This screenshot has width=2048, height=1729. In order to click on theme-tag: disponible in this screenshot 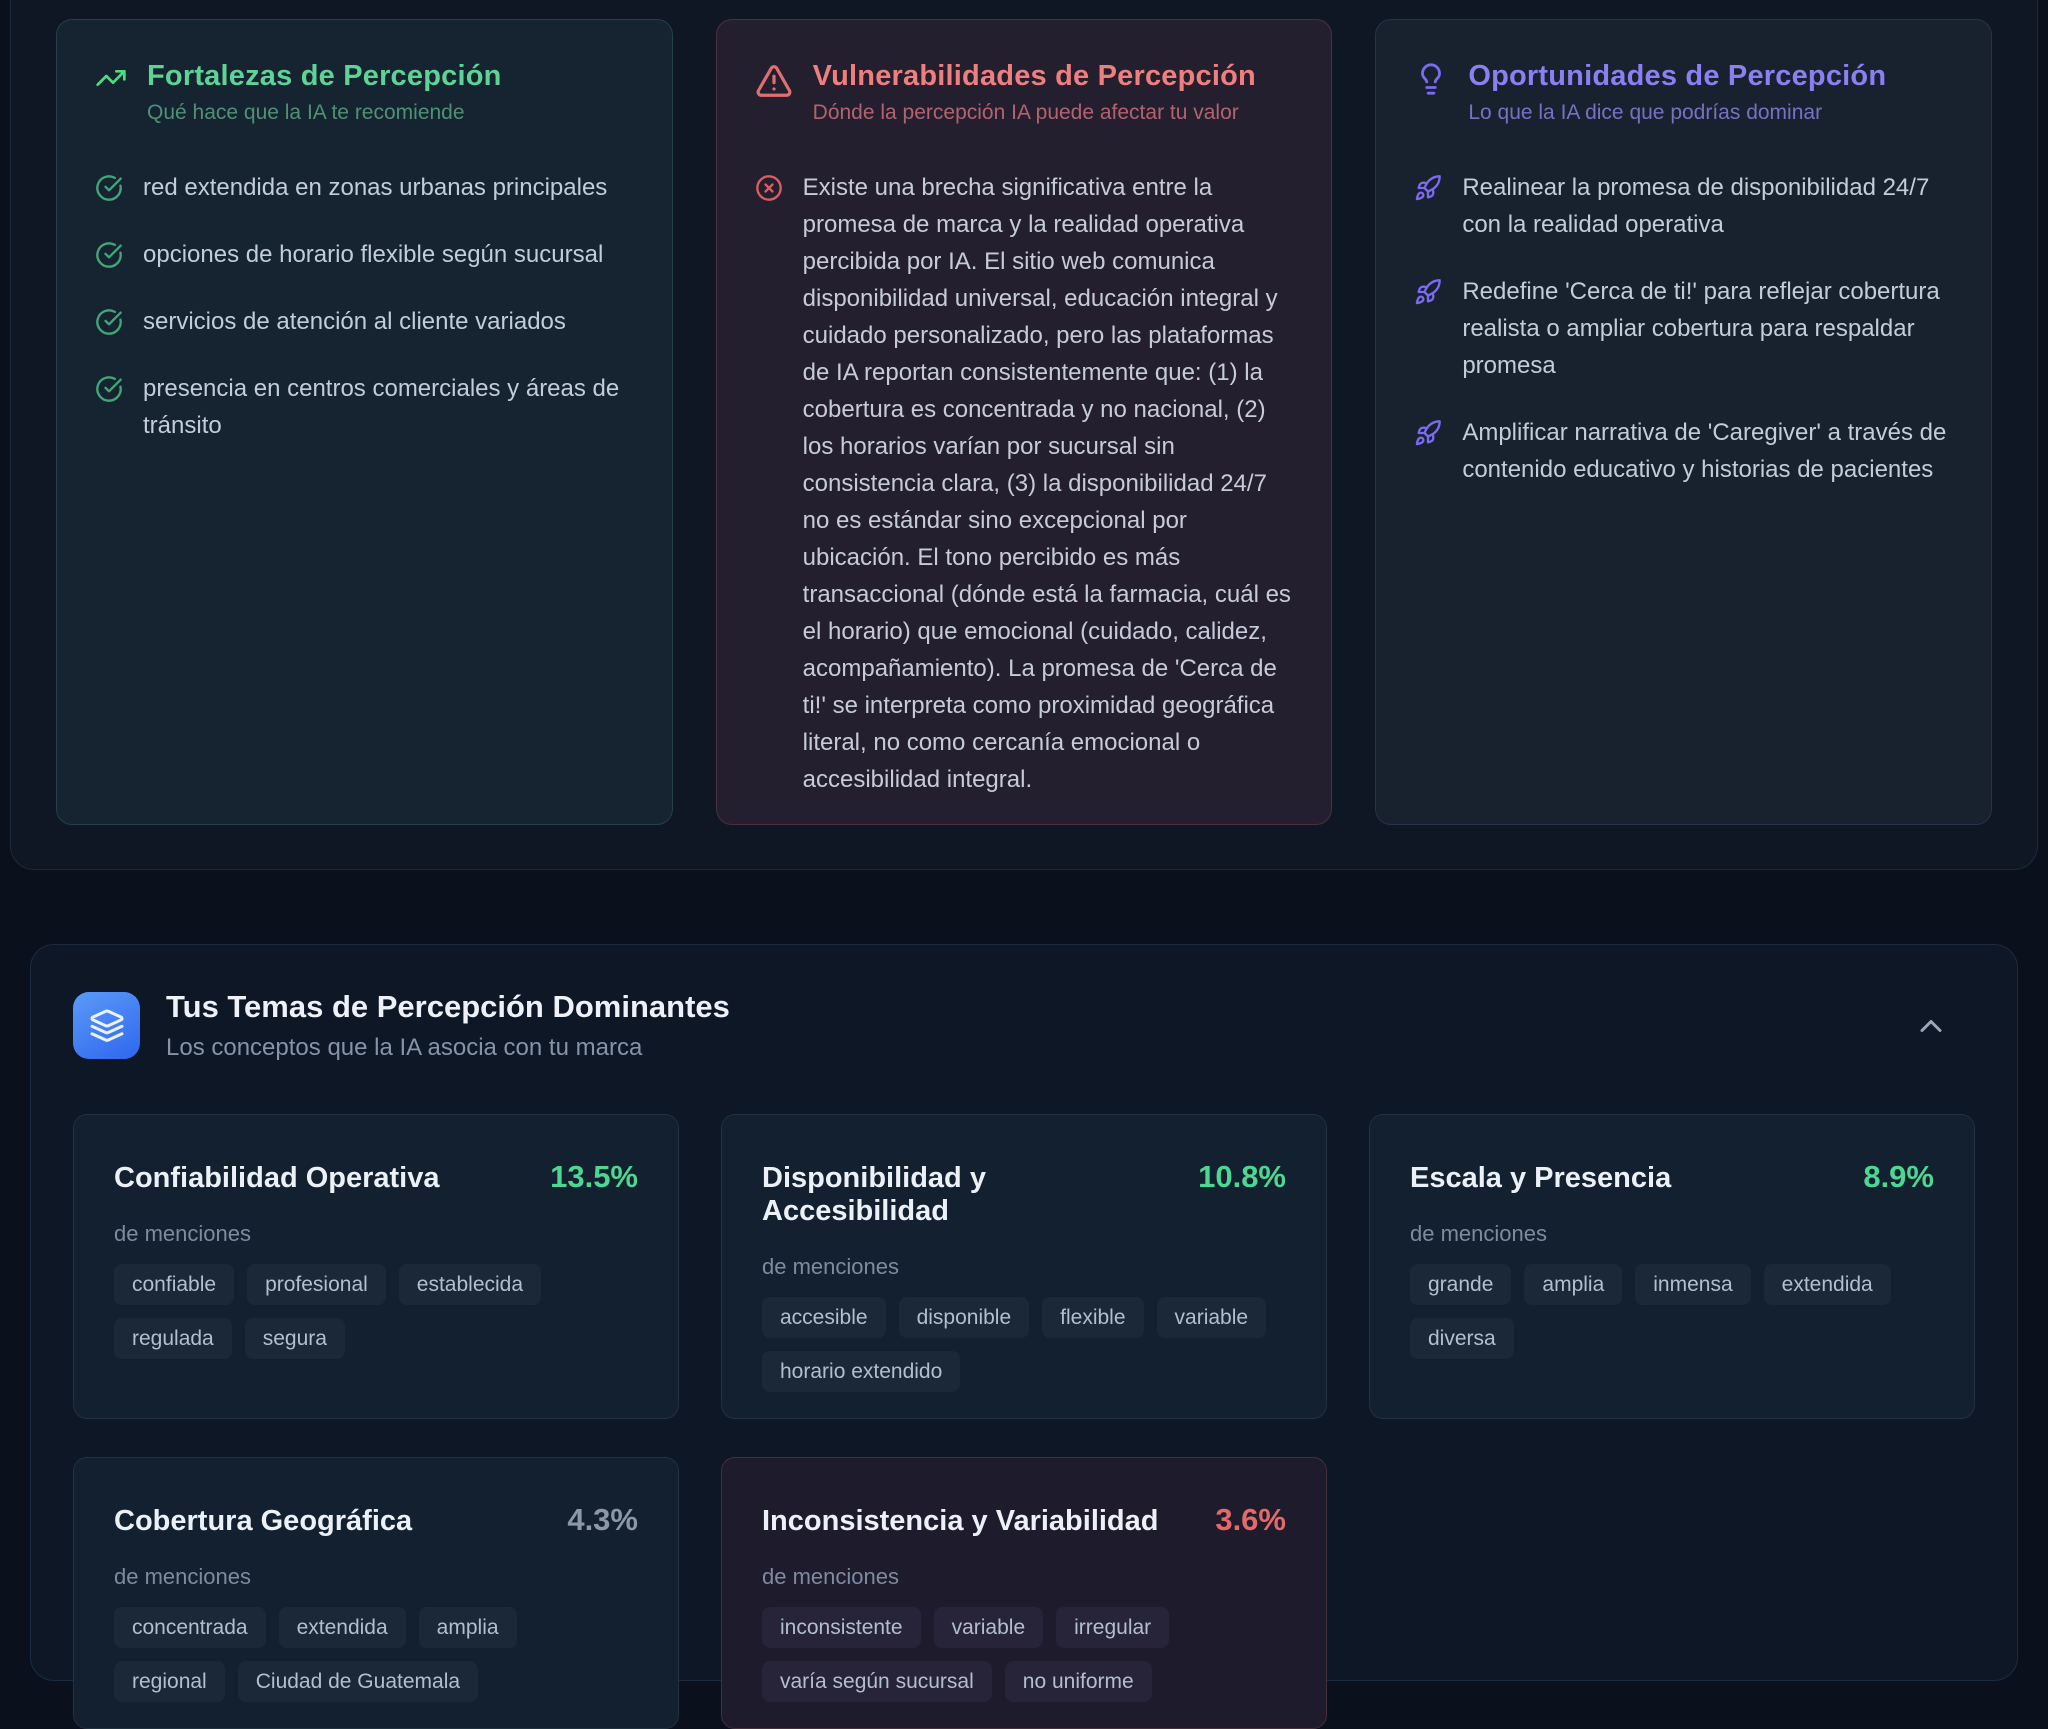, I will do `click(964, 1317)`.